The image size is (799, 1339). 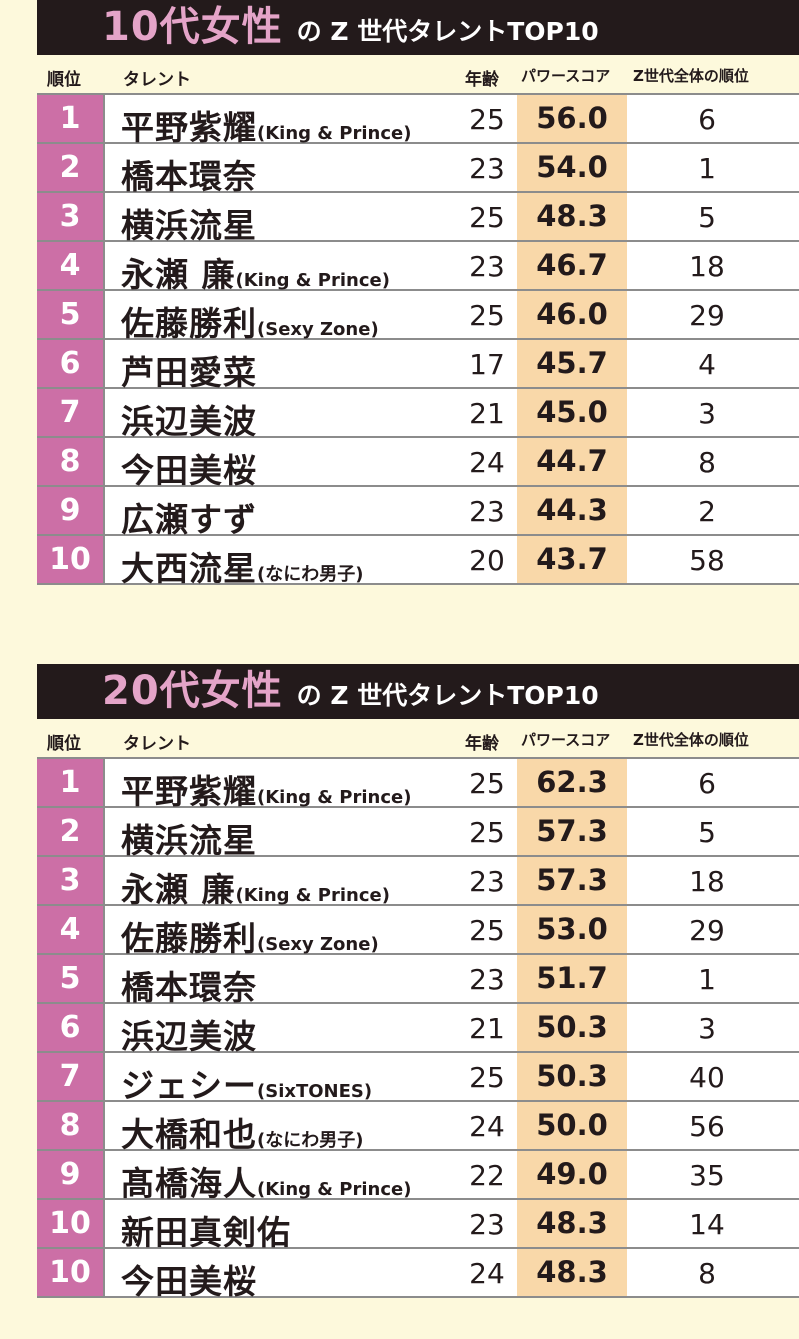 What do you see at coordinates (572, 363) in the screenshot?
I see `power-score-cell: 45.7` at bounding box center [572, 363].